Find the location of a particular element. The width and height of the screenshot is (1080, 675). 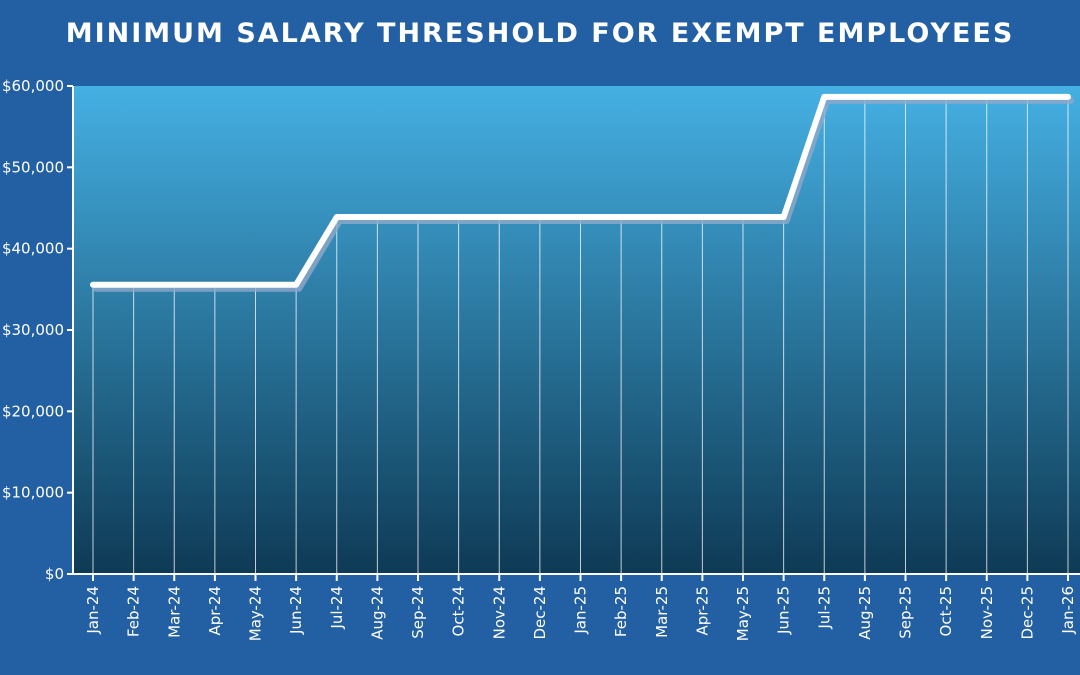

x-tick-label-Sep-24: Sep-24 is located at coordinates (418, 612).